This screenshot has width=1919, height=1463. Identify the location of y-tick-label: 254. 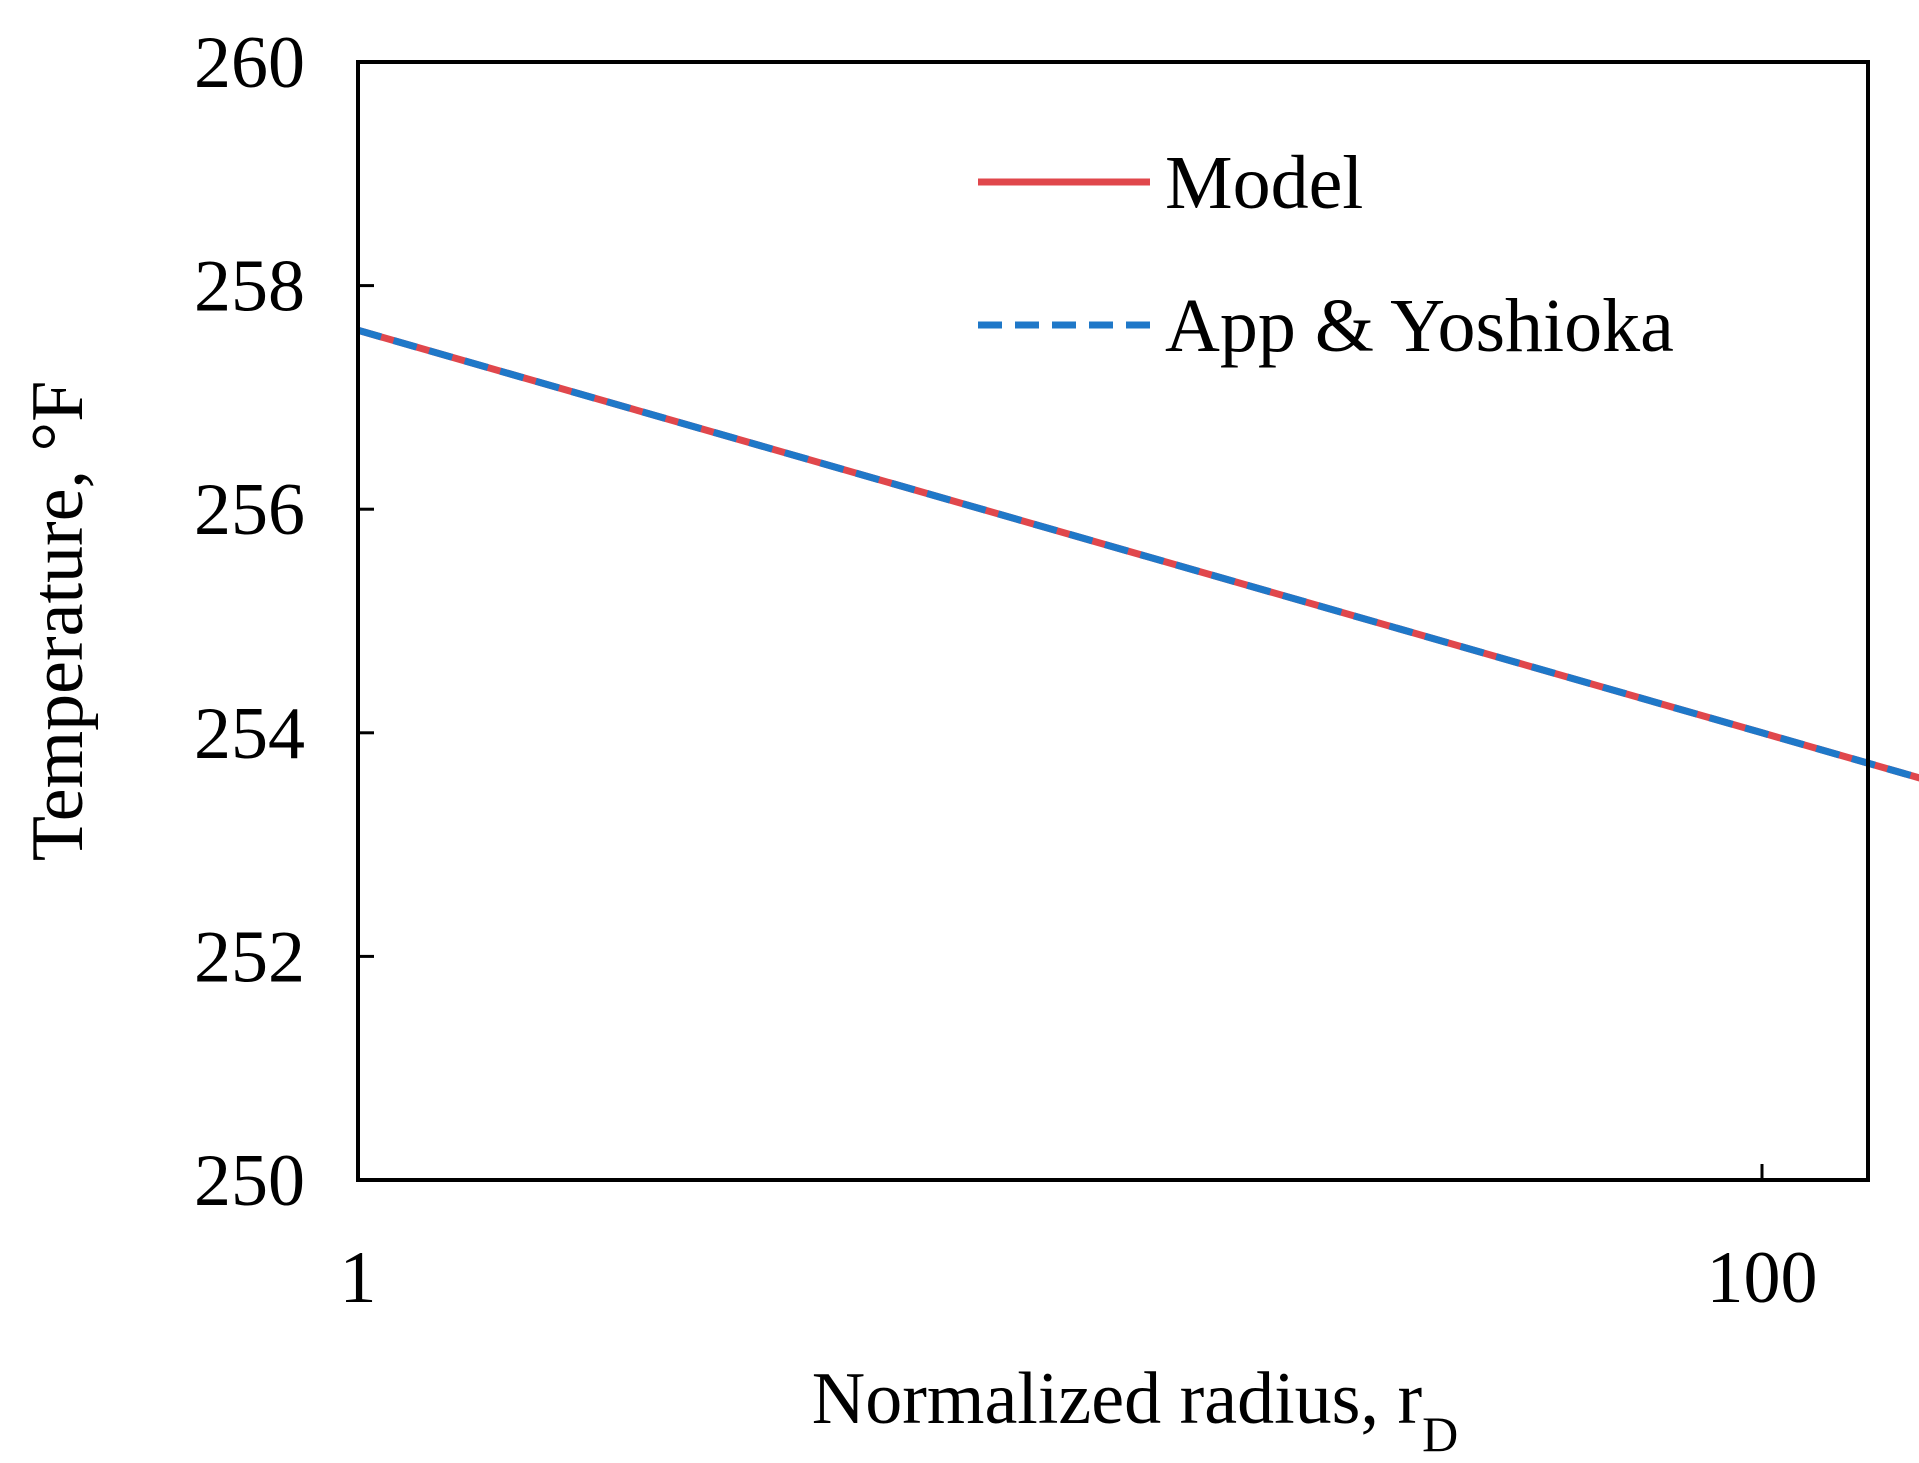
(249, 734).